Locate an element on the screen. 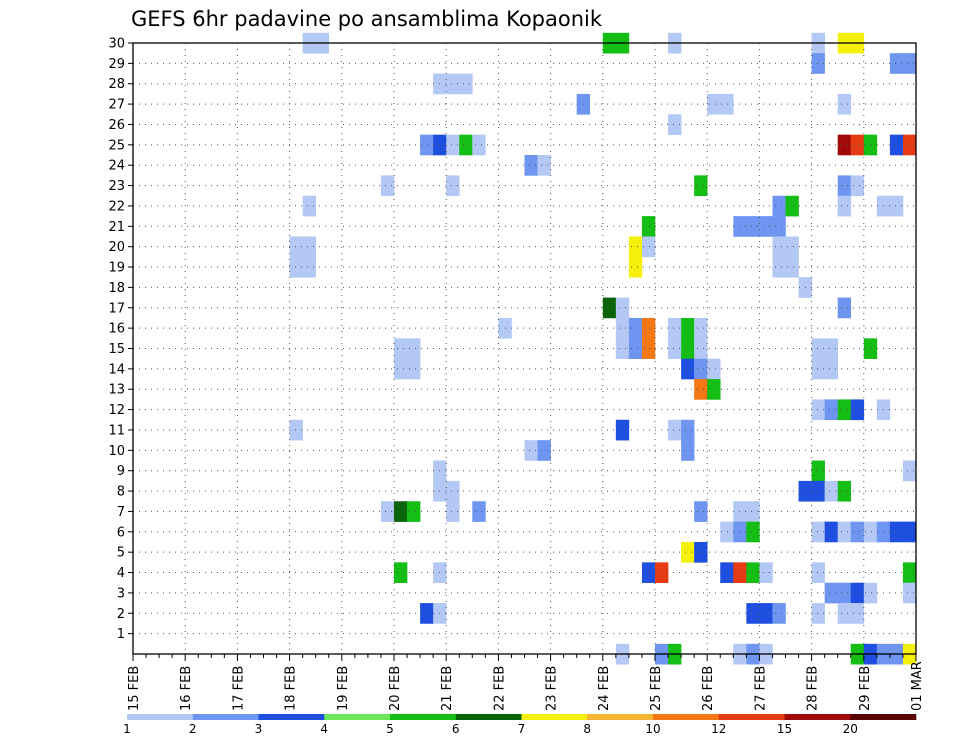 The width and height of the screenshot is (960, 742). y-tick-label: 9 is located at coordinates (121, 471).